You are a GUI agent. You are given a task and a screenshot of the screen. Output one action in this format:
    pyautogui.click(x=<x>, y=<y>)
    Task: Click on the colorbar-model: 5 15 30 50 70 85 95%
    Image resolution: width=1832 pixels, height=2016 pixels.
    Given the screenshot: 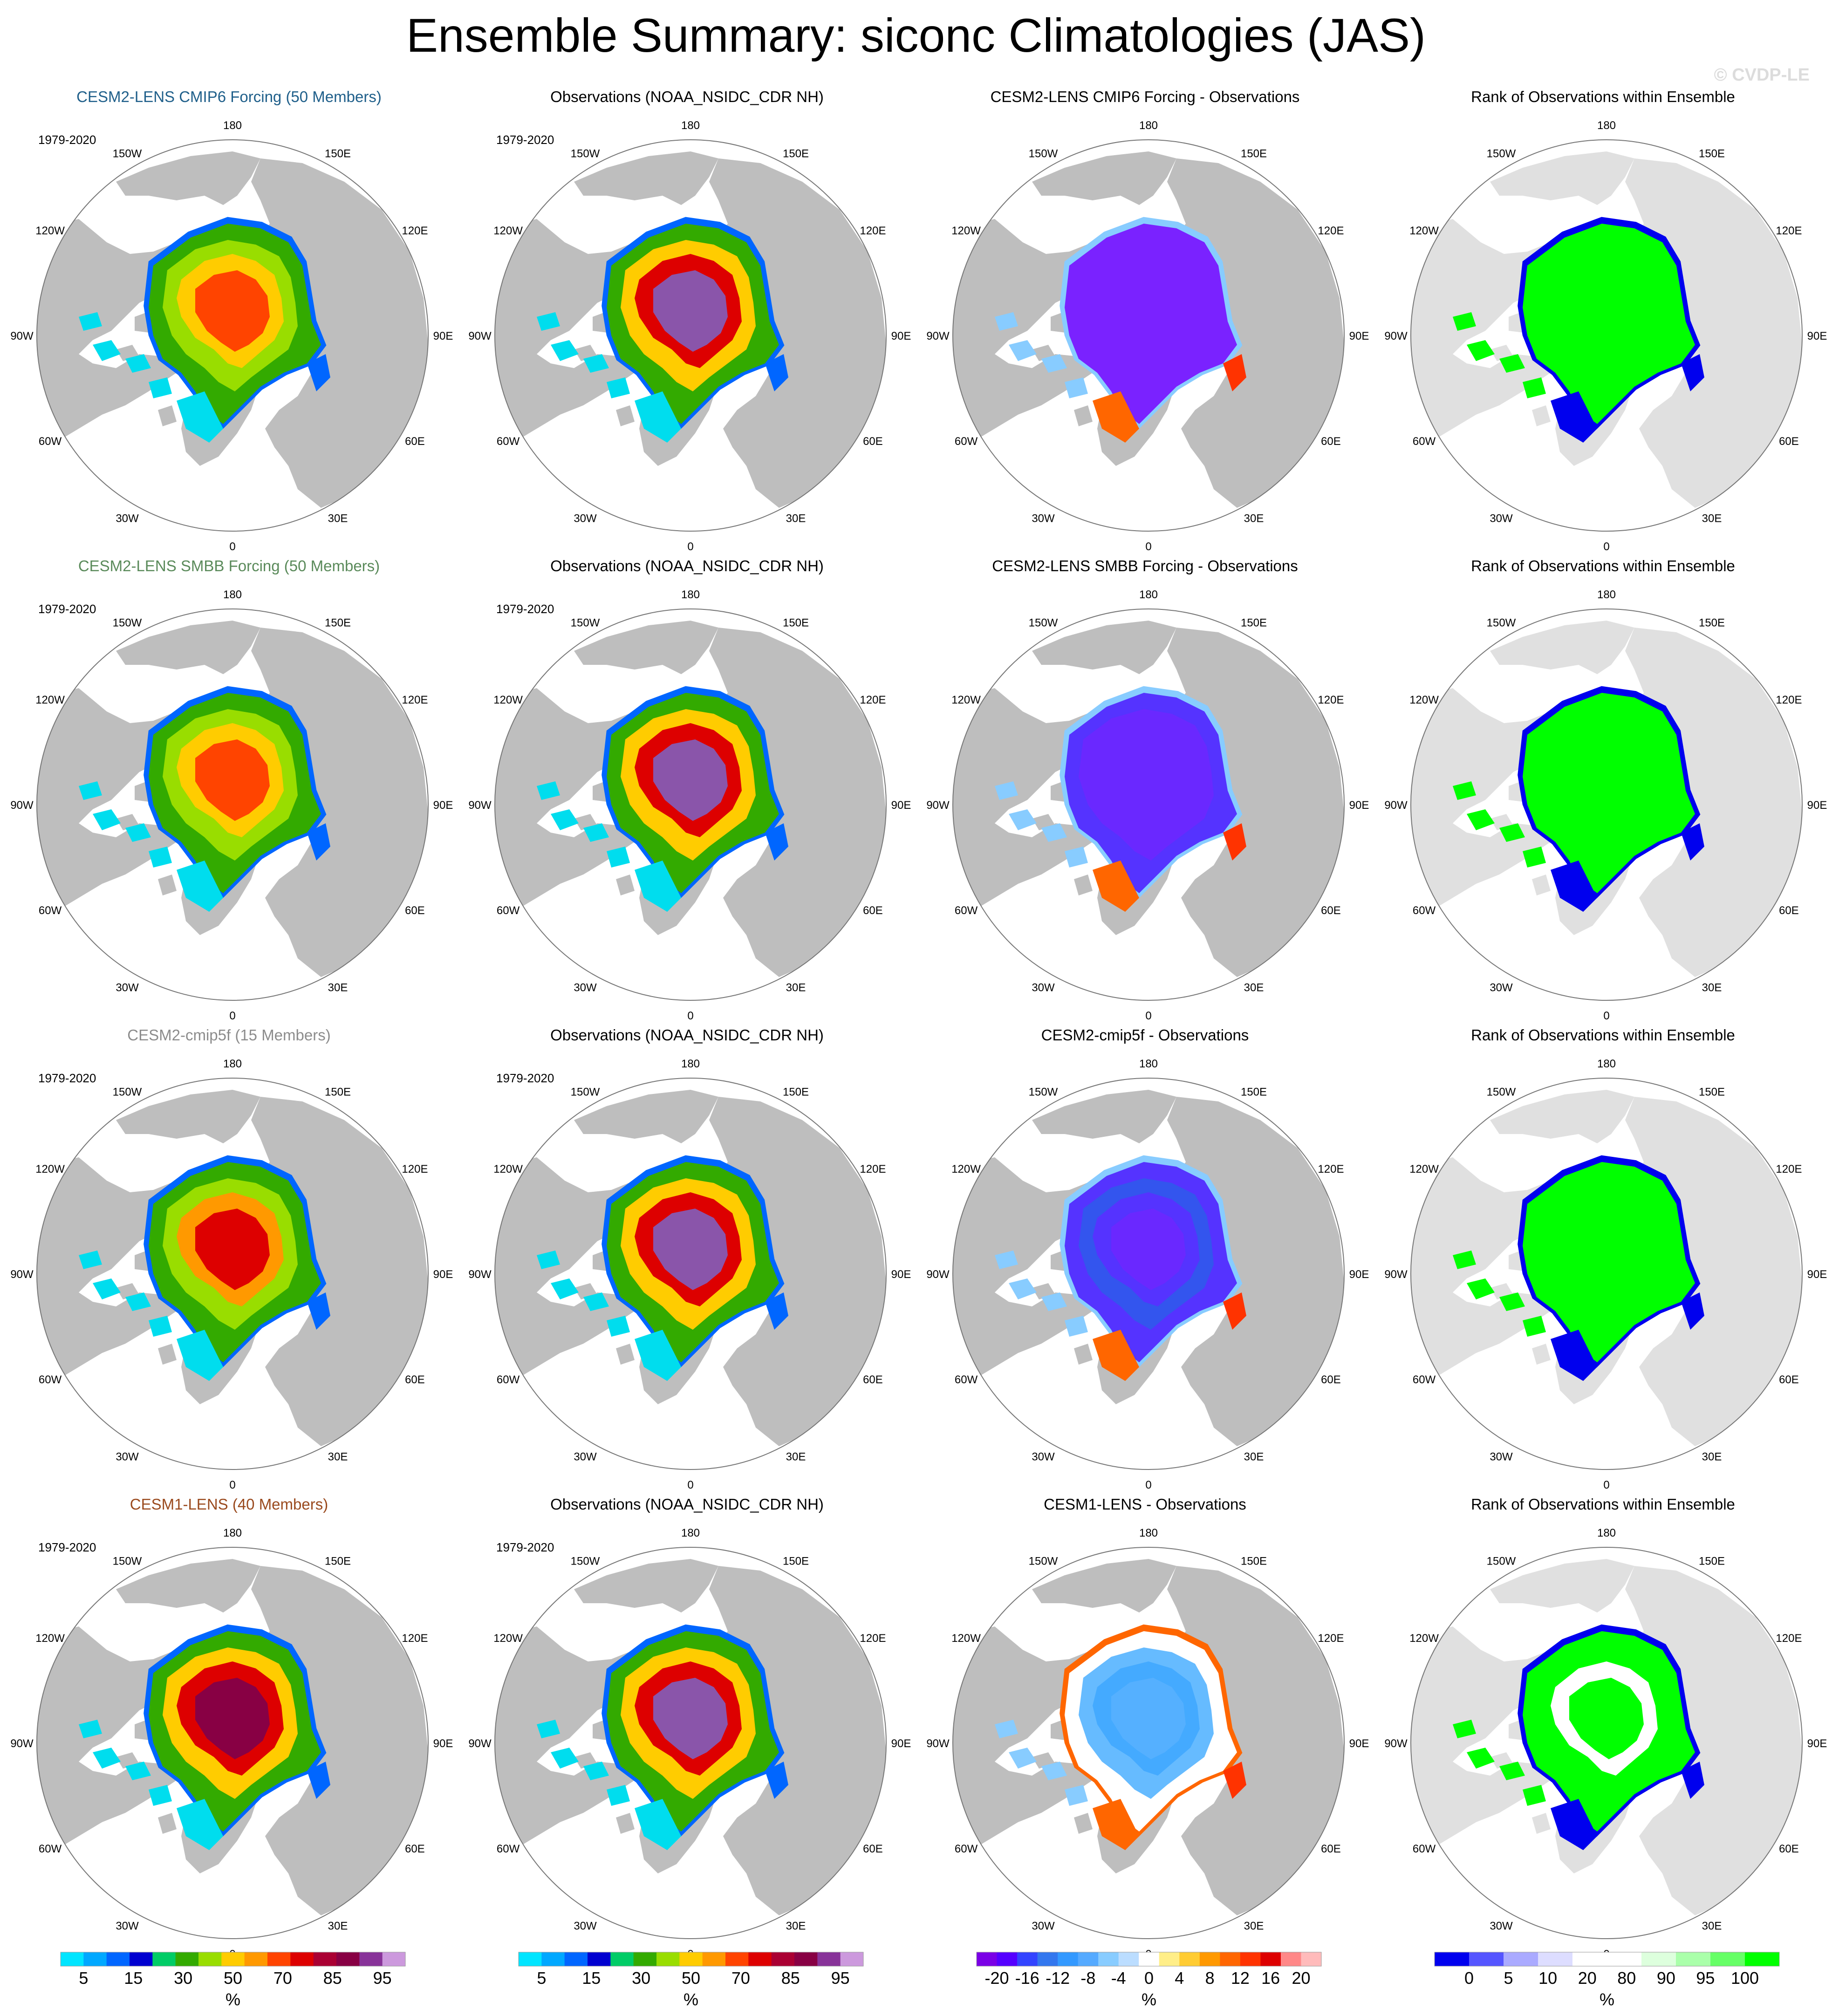 What is the action you would take?
    pyautogui.click(x=229, y=1981)
    